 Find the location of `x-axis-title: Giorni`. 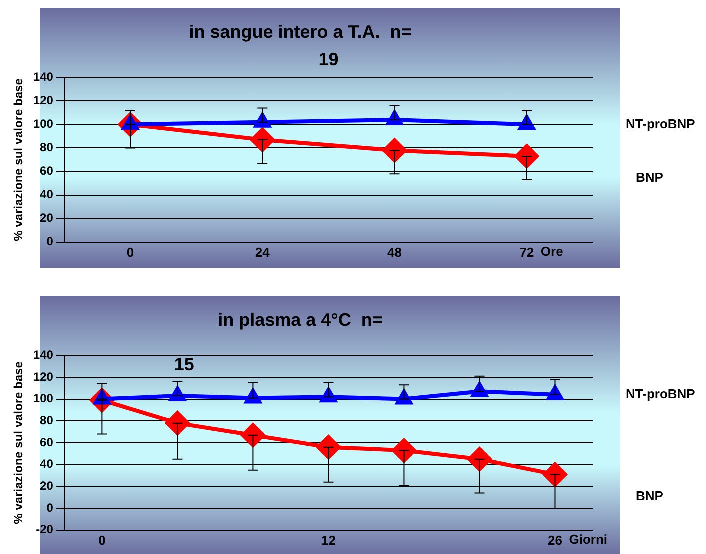

x-axis-title: Giorni is located at coordinates (588, 539).